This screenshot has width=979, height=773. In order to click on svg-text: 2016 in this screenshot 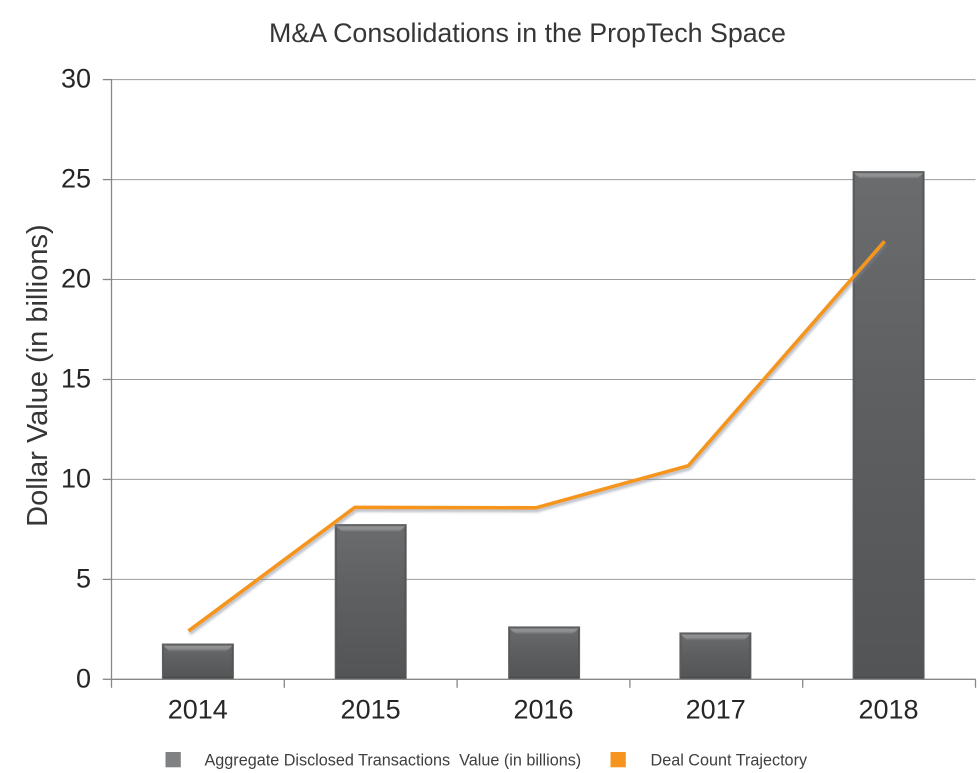, I will do `click(543, 710)`.